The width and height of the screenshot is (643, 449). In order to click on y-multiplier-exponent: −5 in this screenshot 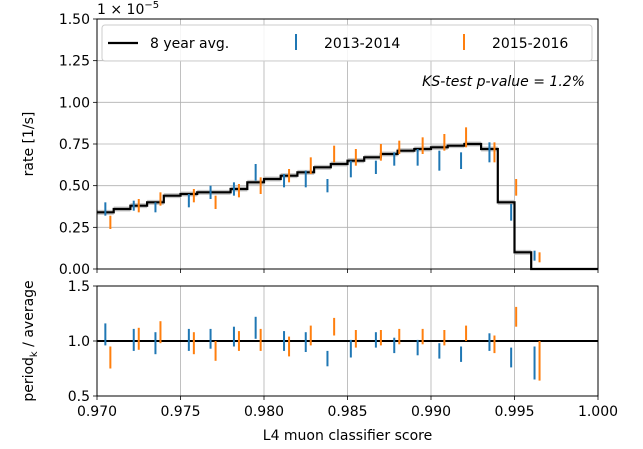, I will do `click(151, 5)`.